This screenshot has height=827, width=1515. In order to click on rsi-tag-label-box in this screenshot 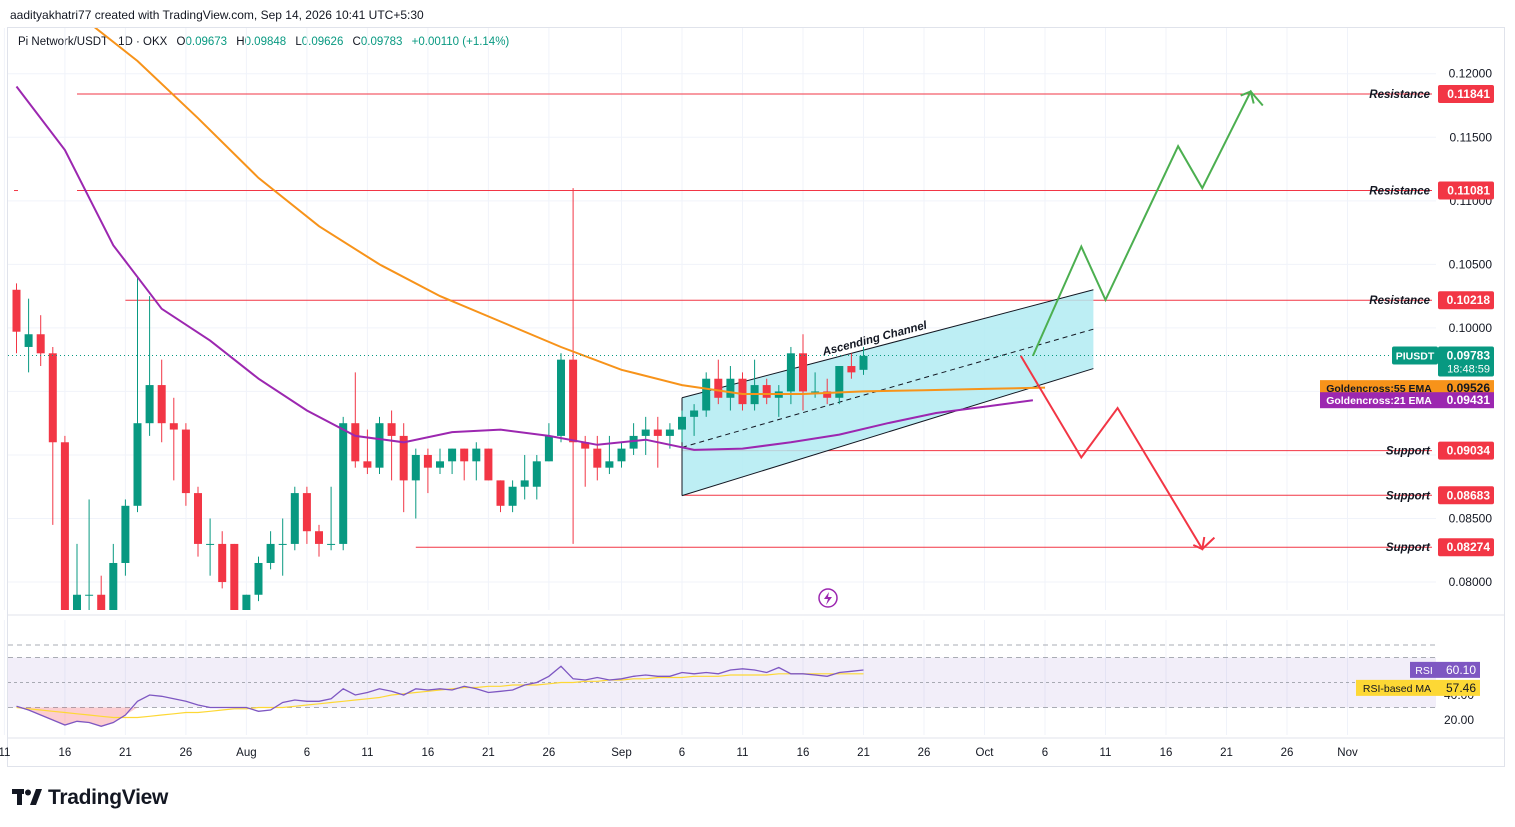, I will do `click(1424, 669)`.